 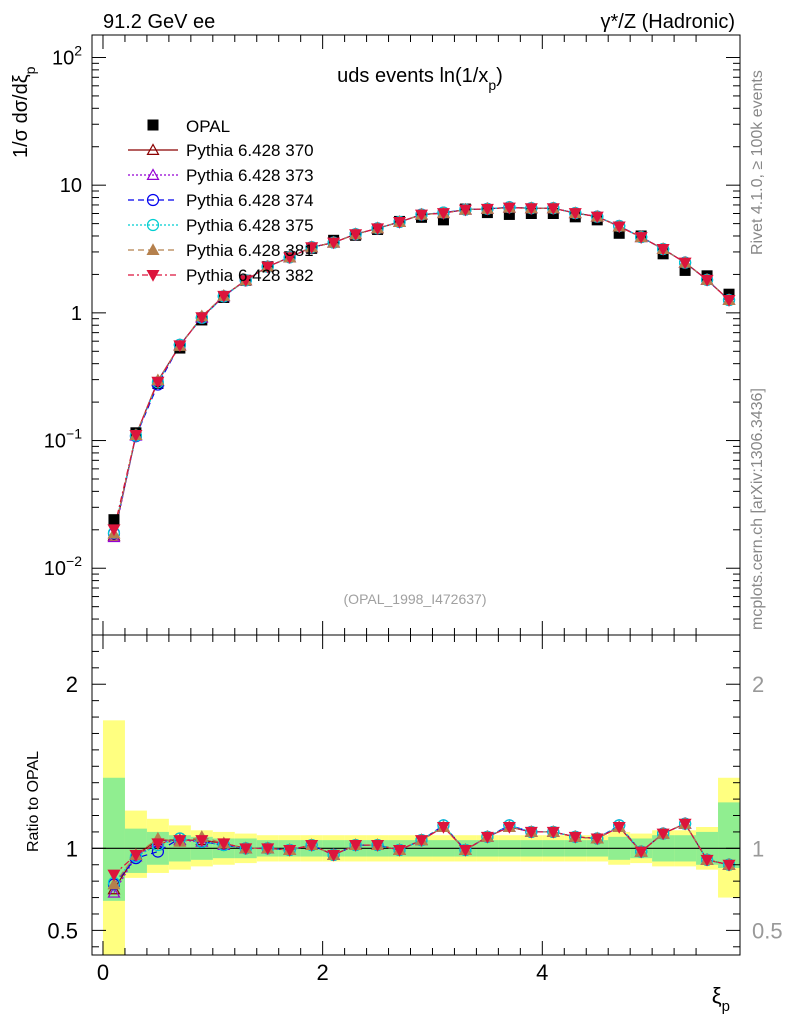 What do you see at coordinates (250, 225) in the screenshot?
I see `legend-label: Pythia 6.428 375` at bounding box center [250, 225].